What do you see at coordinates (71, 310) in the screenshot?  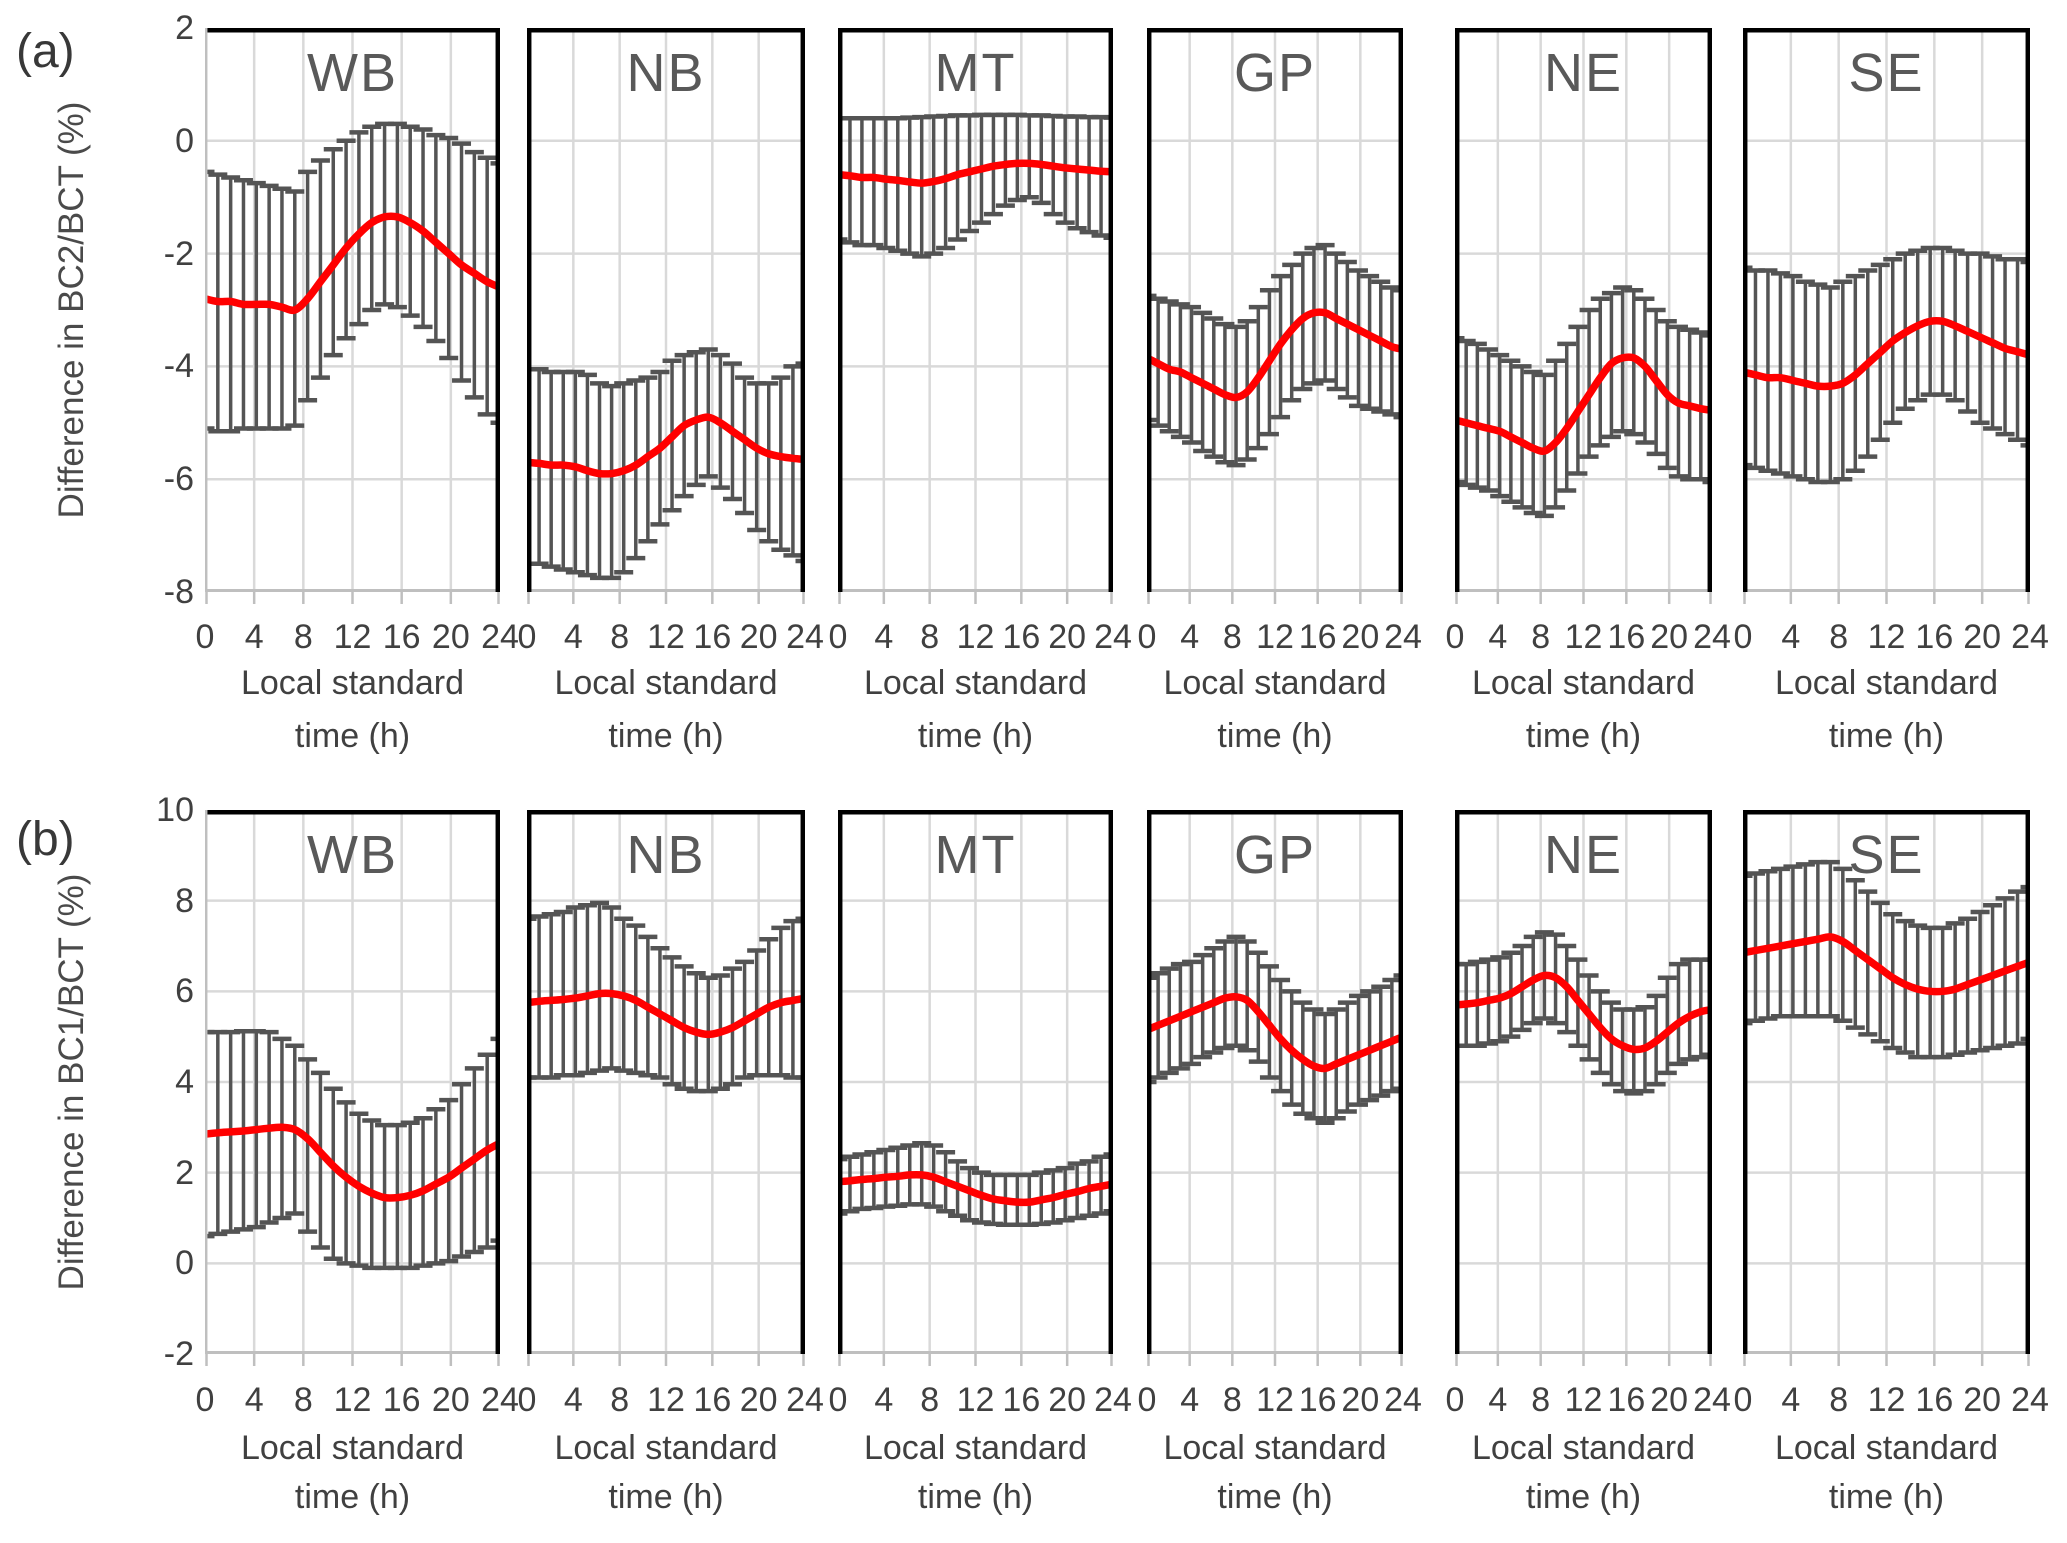 I see `y-axis-title-a: Difference in BC2/BCT (%)` at bounding box center [71, 310].